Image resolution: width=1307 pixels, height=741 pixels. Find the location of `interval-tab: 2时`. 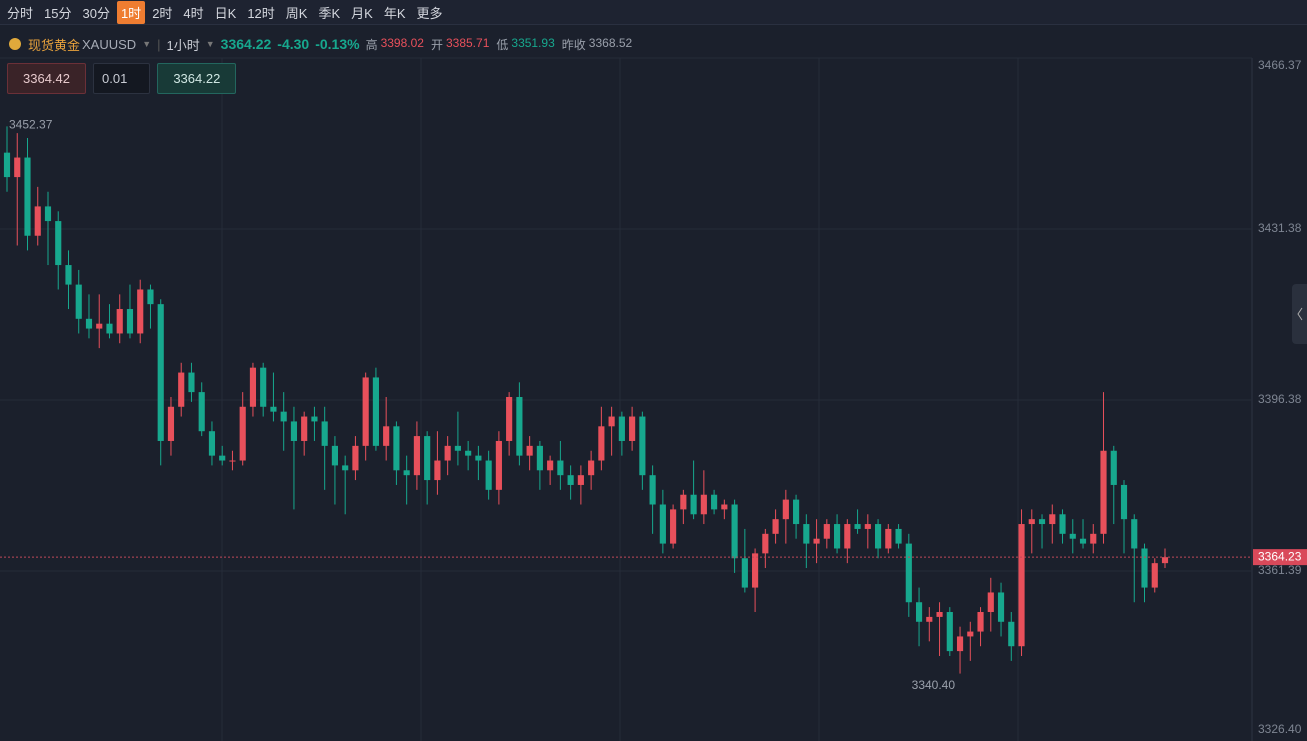

interval-tab: 2时 is located at coordinates (162, 13).